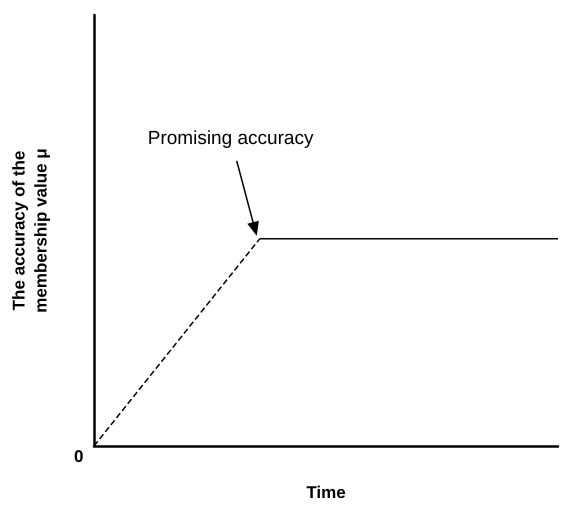 Image resolution: width=578 pixels, height=506 pixels. Describe the element at coordinates (231, 138) in the screenshot. I see `text: Promising accuracy` at that location.